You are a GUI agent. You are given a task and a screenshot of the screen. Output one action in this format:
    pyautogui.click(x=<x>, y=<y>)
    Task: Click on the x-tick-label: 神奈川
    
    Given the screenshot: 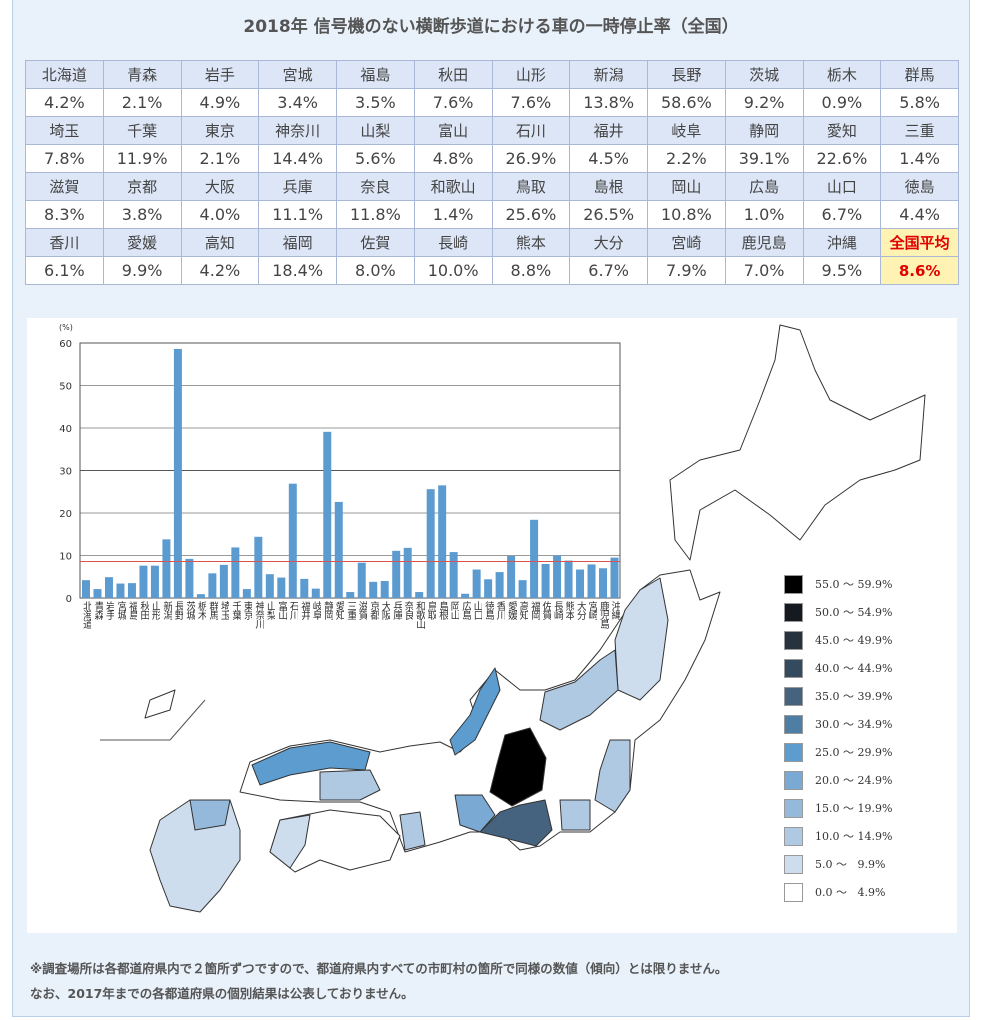 What is the action you would take?
    pyautogui.click(x=258, y=614)
    